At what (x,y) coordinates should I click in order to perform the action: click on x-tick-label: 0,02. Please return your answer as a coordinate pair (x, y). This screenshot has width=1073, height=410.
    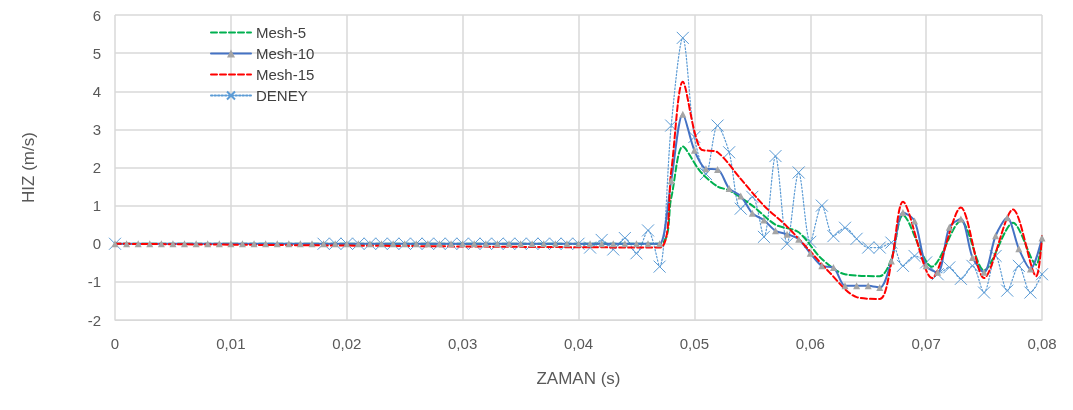
    Looking at the image, I should click on (347, 343).